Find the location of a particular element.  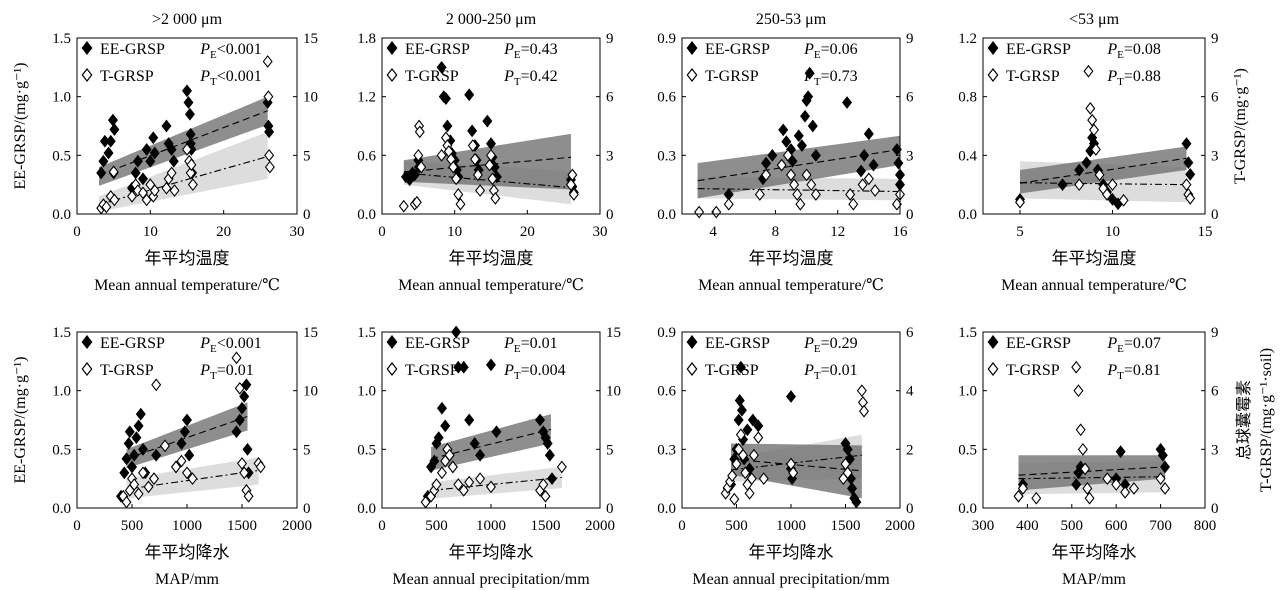

x-axis-label-cn: 年平均温度 is located at coordinates (1094, 258).